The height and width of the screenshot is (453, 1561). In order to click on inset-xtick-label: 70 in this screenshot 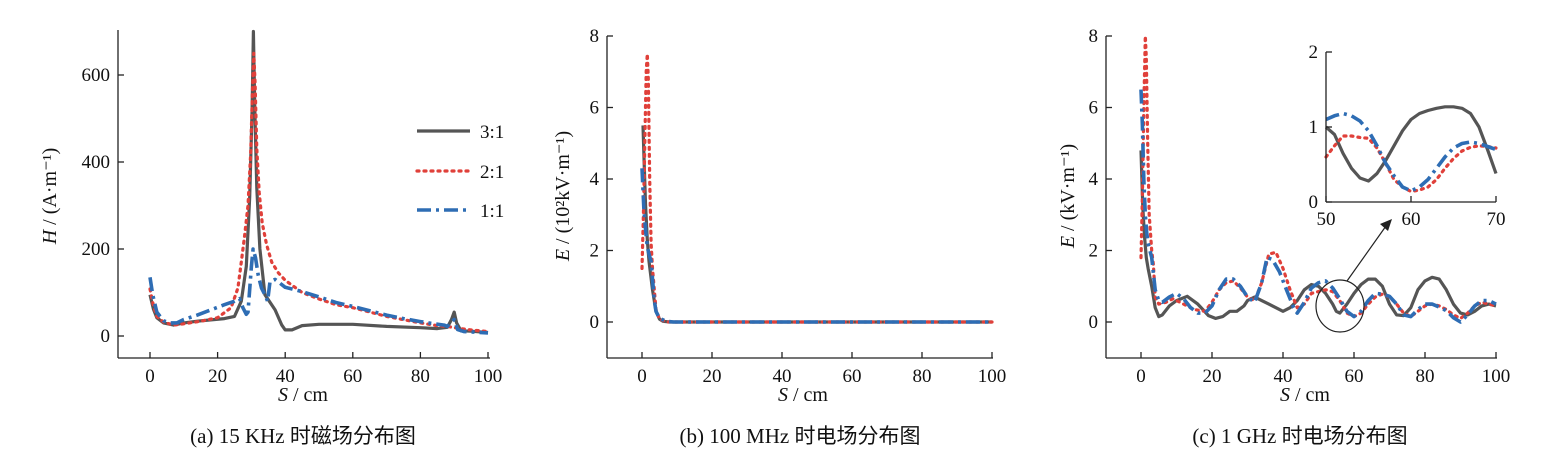, I will do `click(1496, 219)`.